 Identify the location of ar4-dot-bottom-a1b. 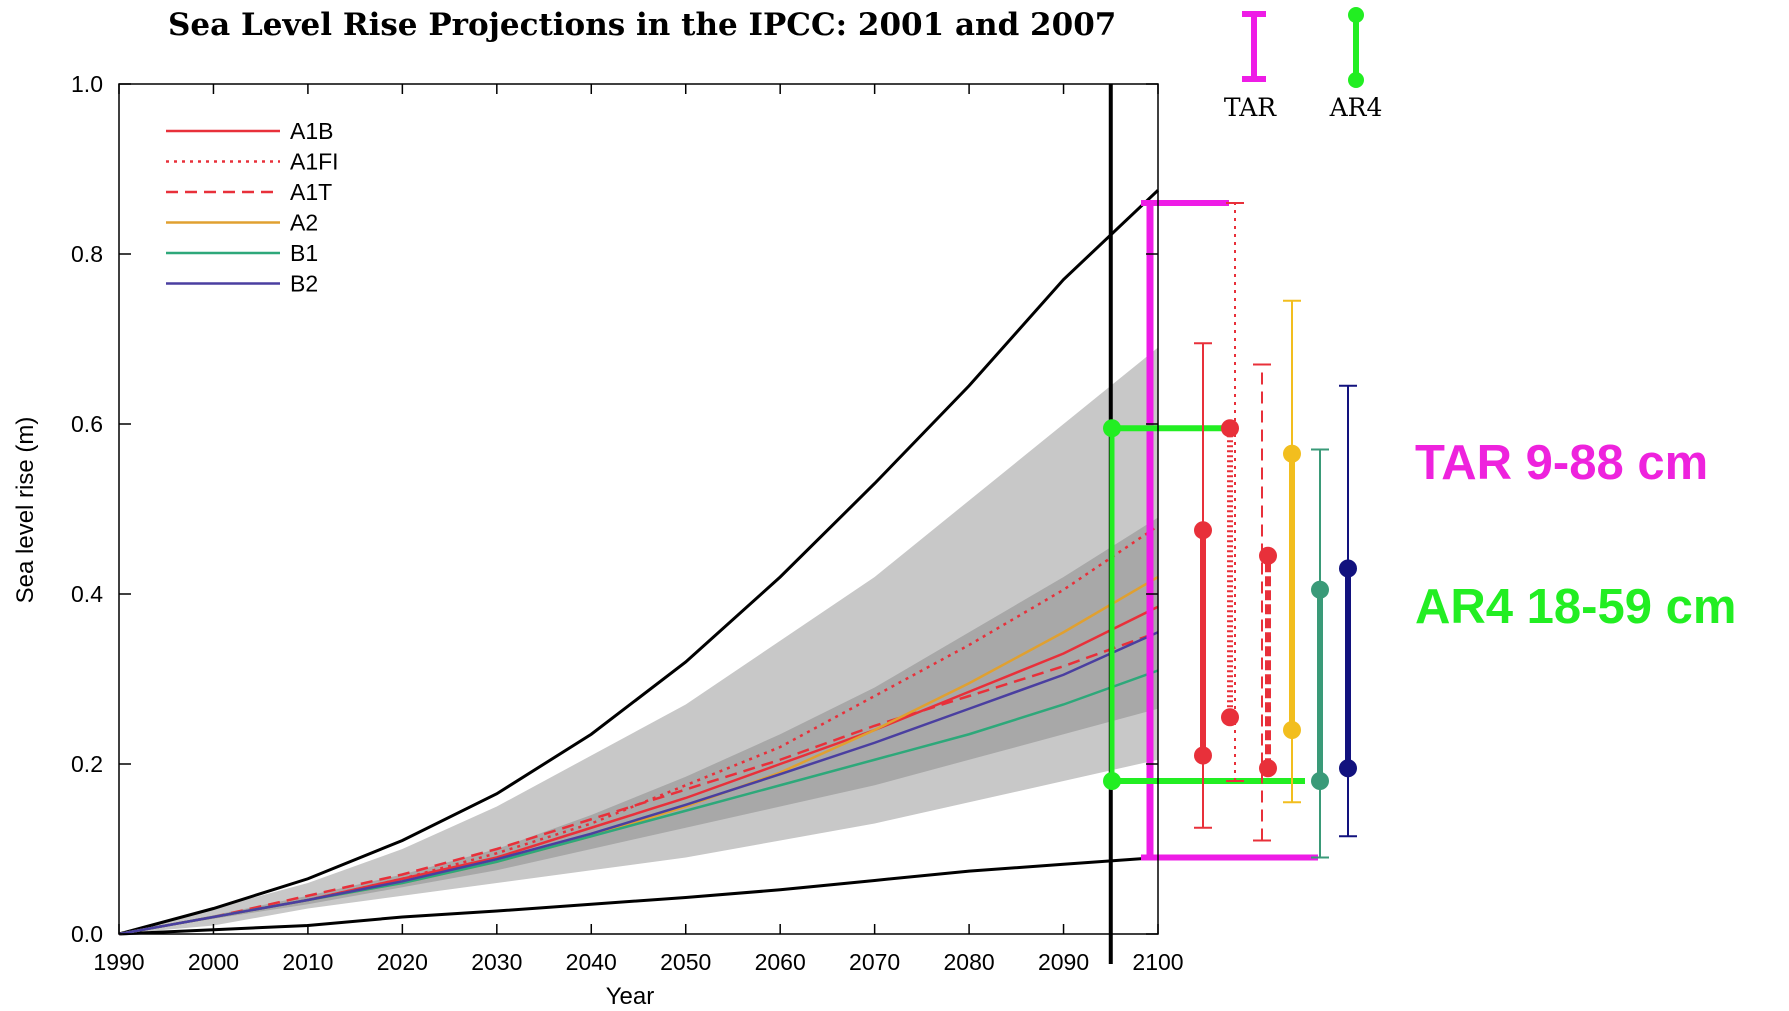
(1203, 755).